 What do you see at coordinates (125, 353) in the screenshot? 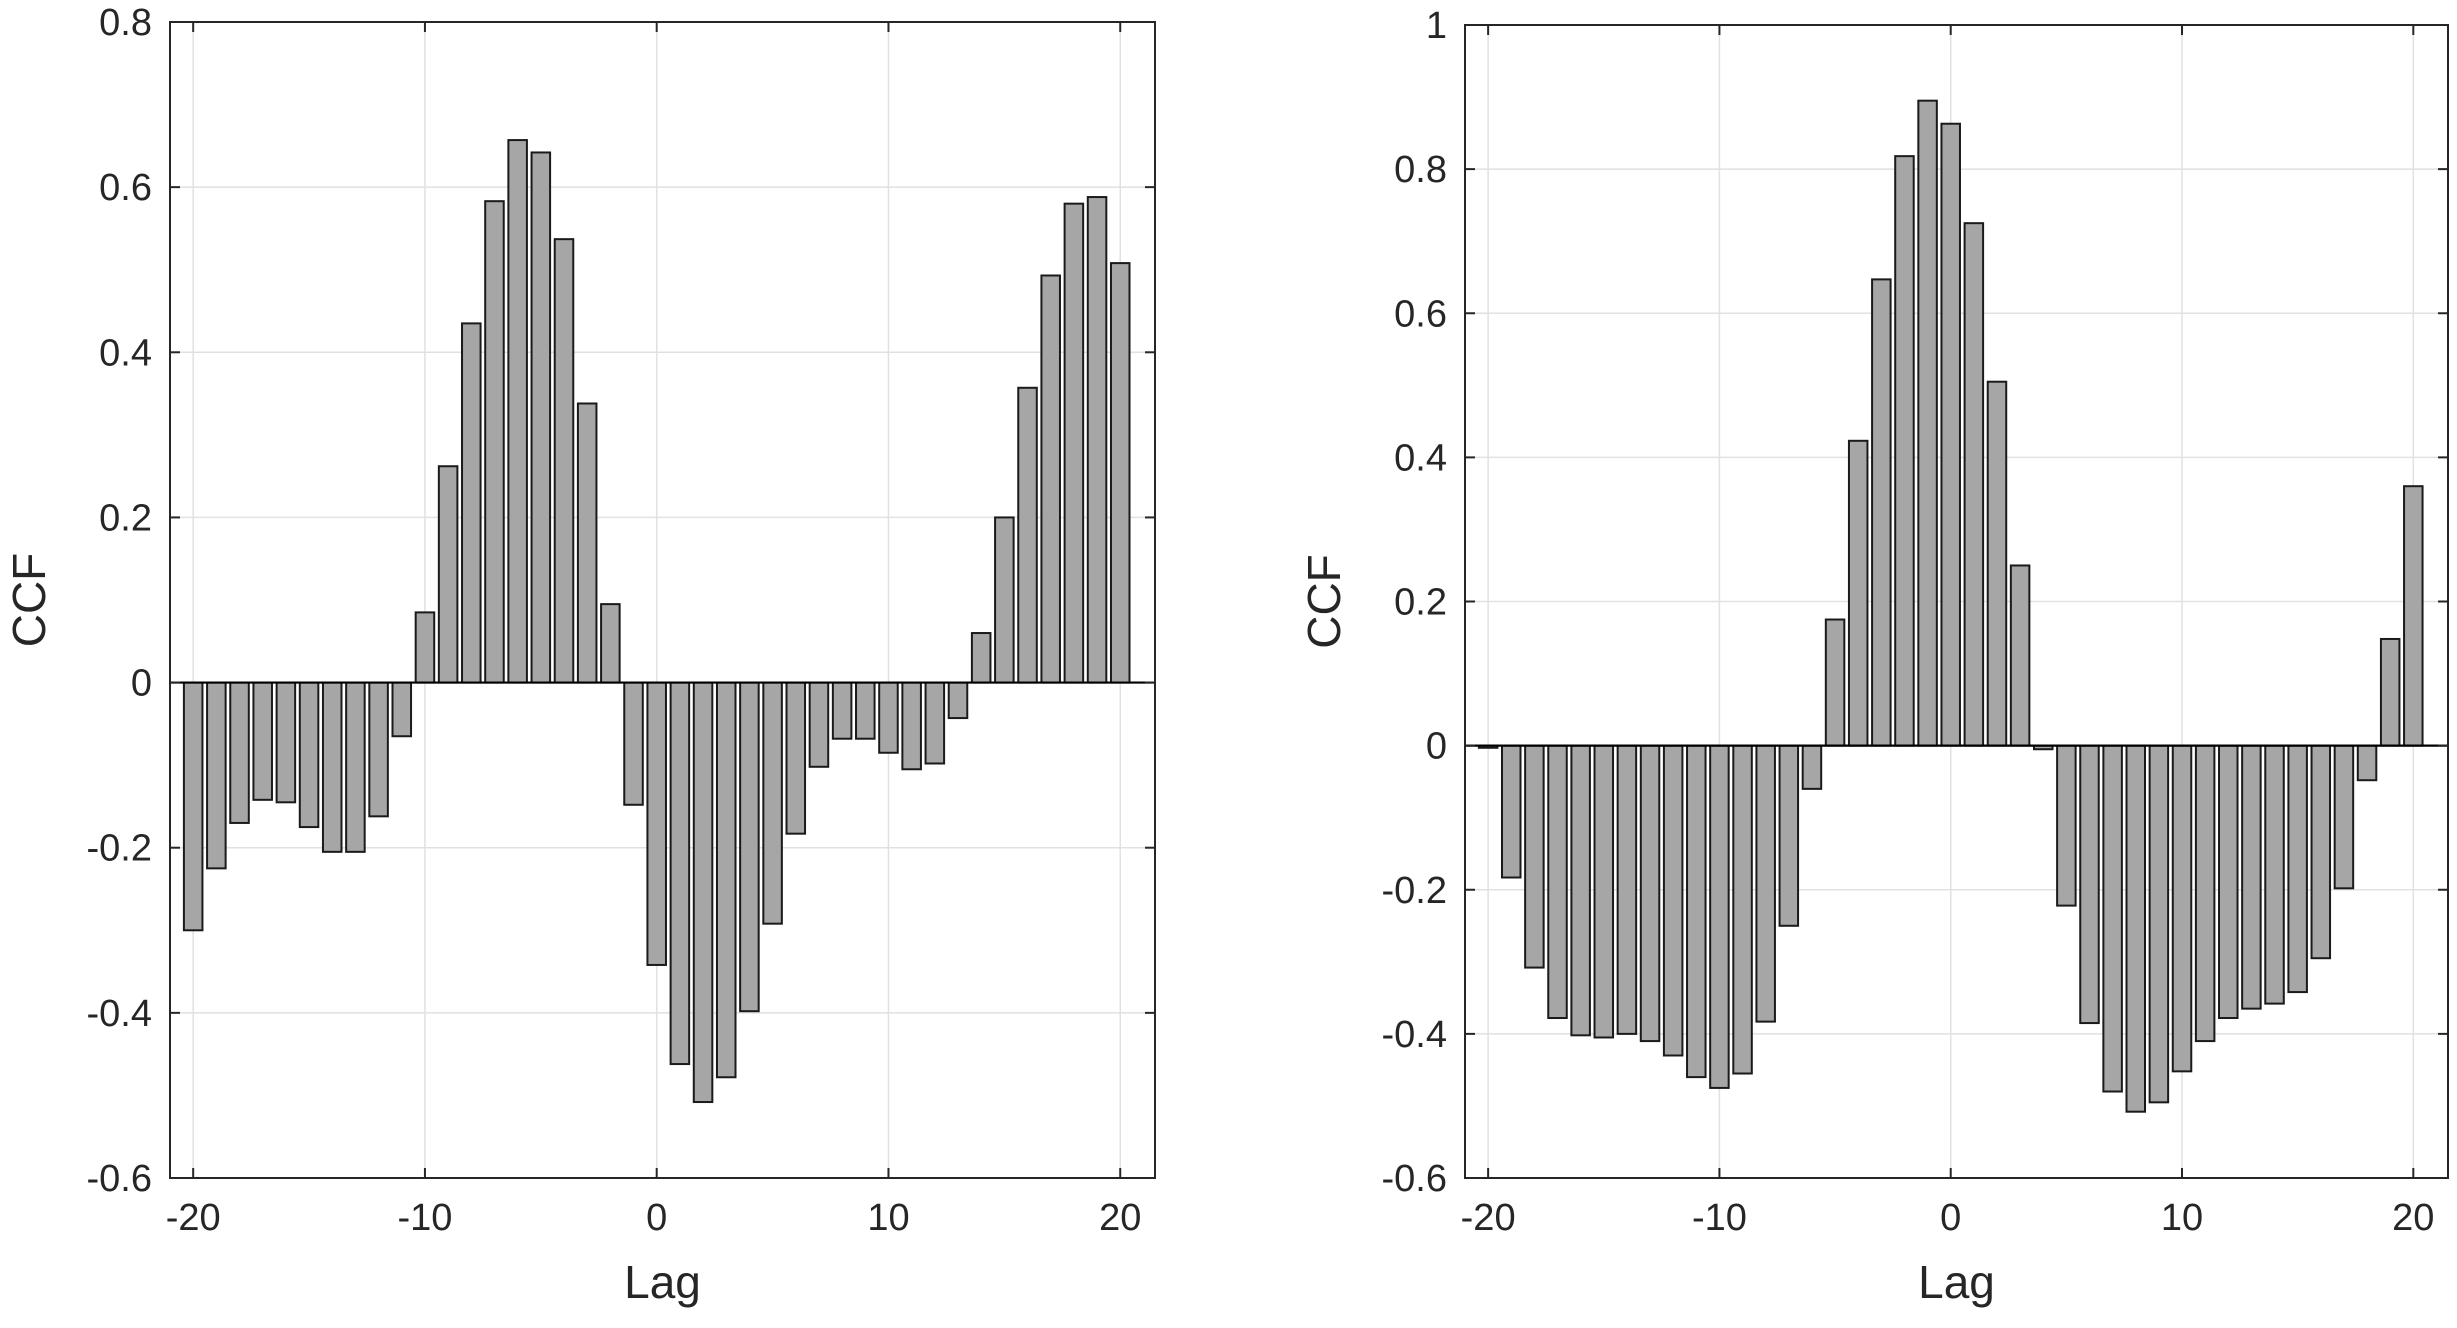
I see `left-ytick-label-5: 0.4` at bounding box center [125, 353].